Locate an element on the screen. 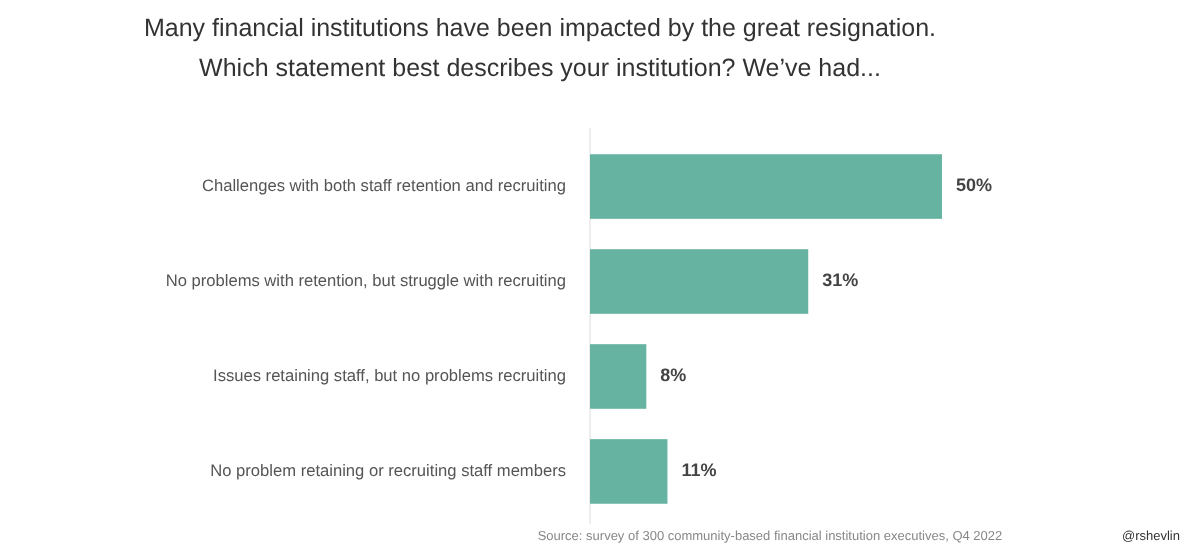  data-label: 8% is located at coordinates (673, 375).